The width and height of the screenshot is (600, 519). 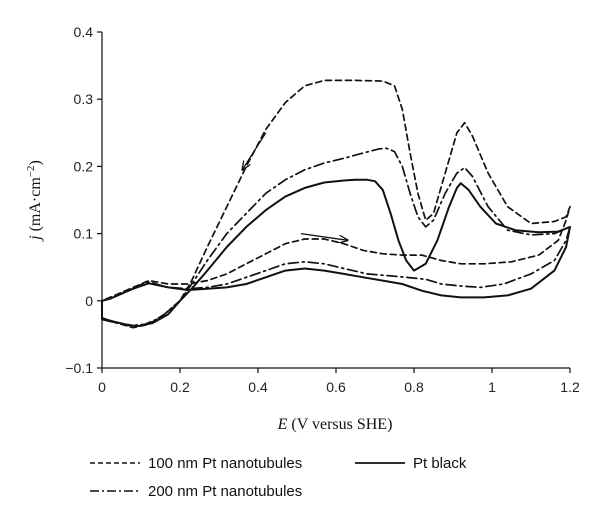 I want to click on x-axis-title: E (V versus SHE), so click(x=335, y=424).